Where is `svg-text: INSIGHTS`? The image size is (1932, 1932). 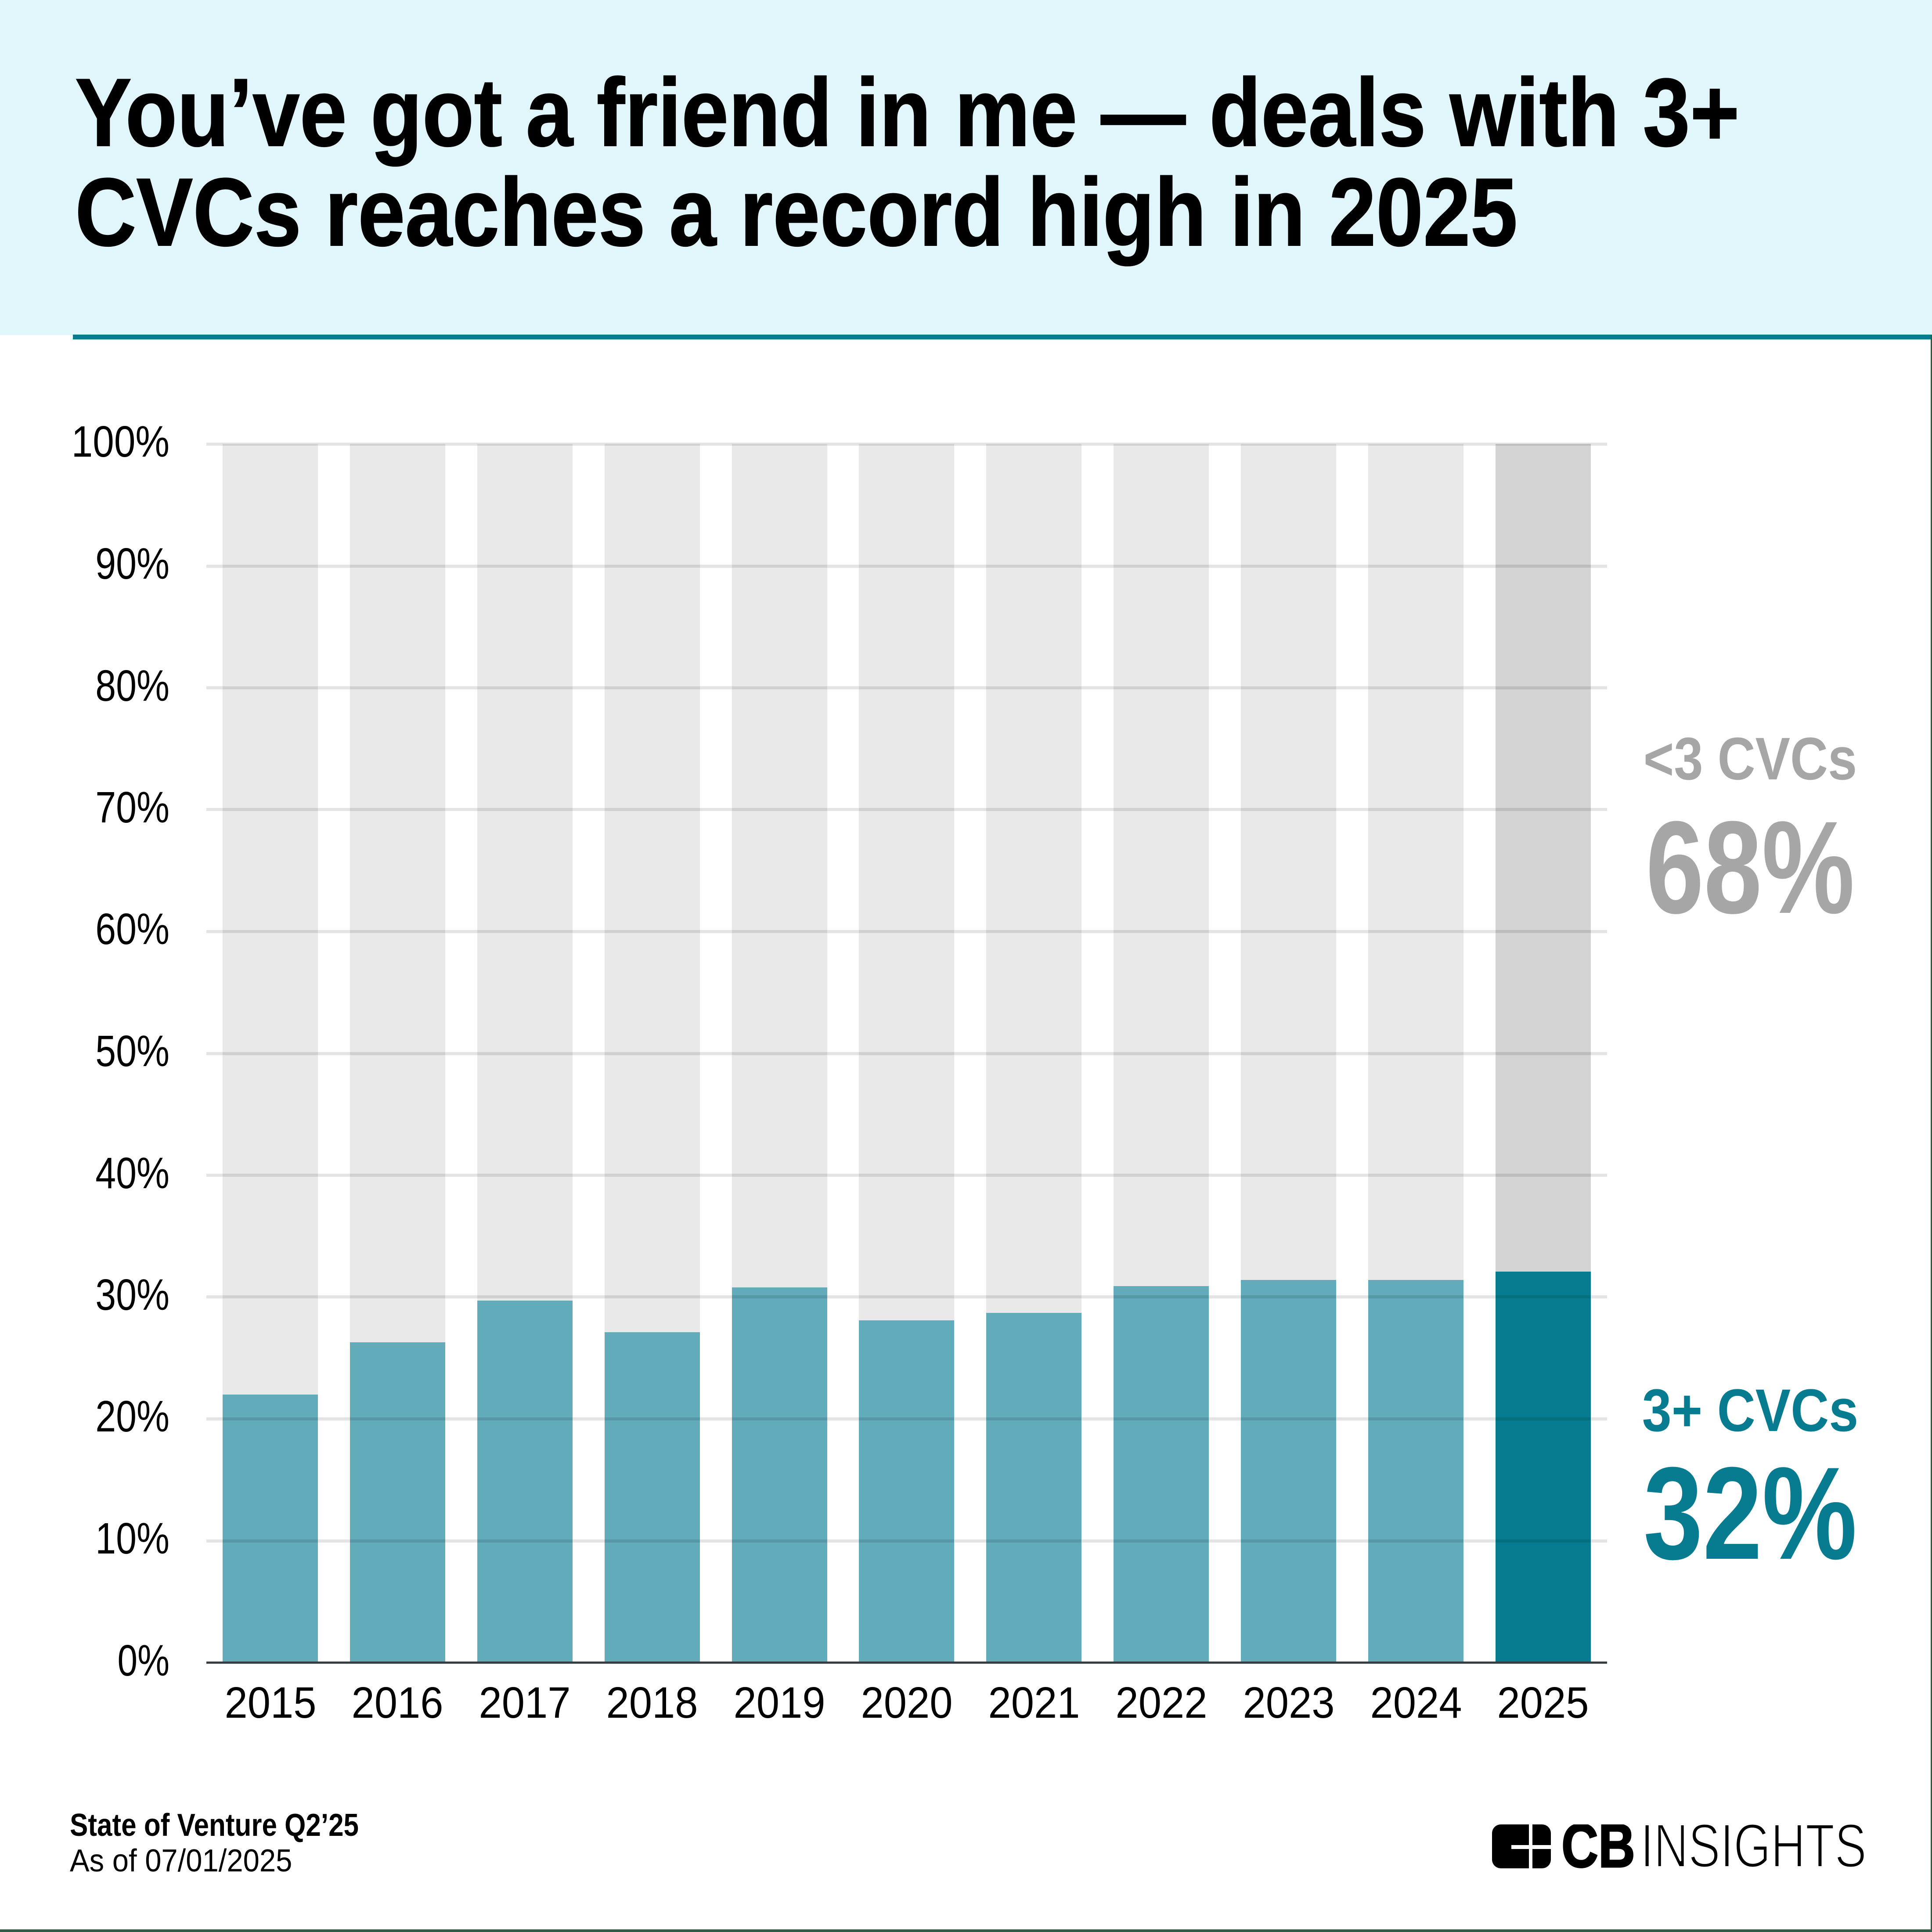 svg-text: INSIGHTS is located at coordinates (1753, 1847).